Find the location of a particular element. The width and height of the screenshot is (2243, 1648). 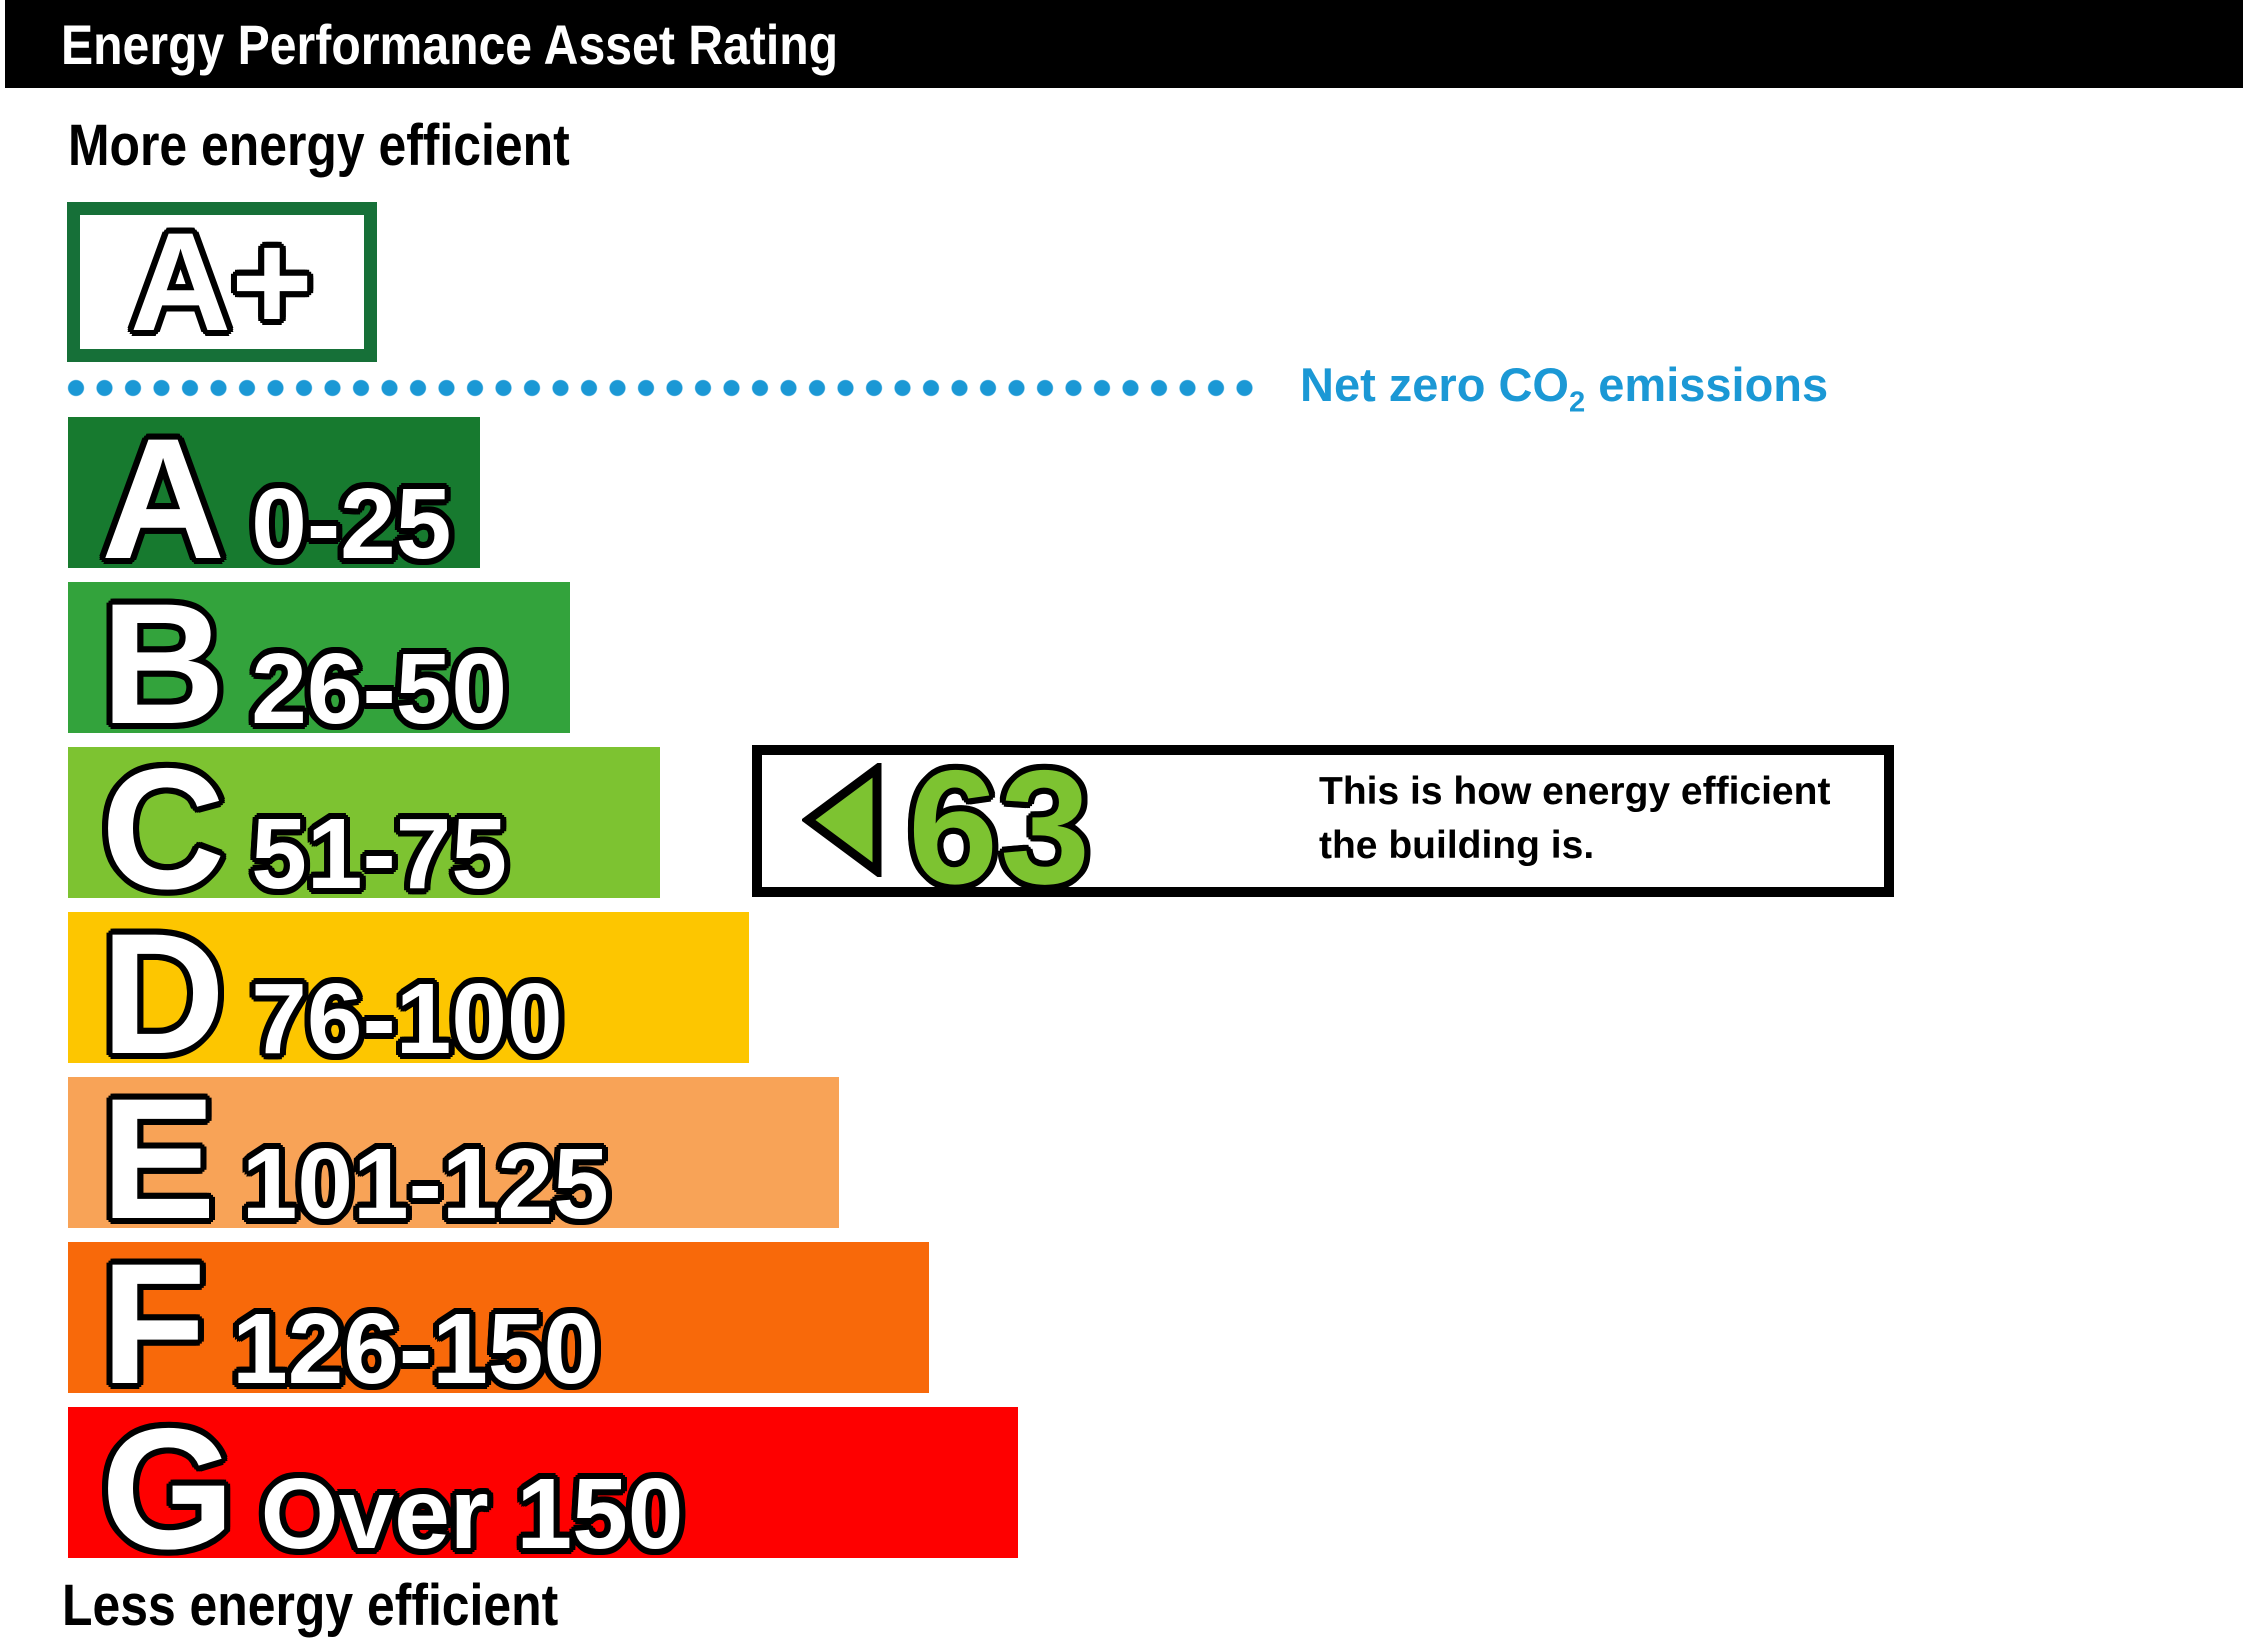

band-c-letter: C is located at coordinates (163, 829).